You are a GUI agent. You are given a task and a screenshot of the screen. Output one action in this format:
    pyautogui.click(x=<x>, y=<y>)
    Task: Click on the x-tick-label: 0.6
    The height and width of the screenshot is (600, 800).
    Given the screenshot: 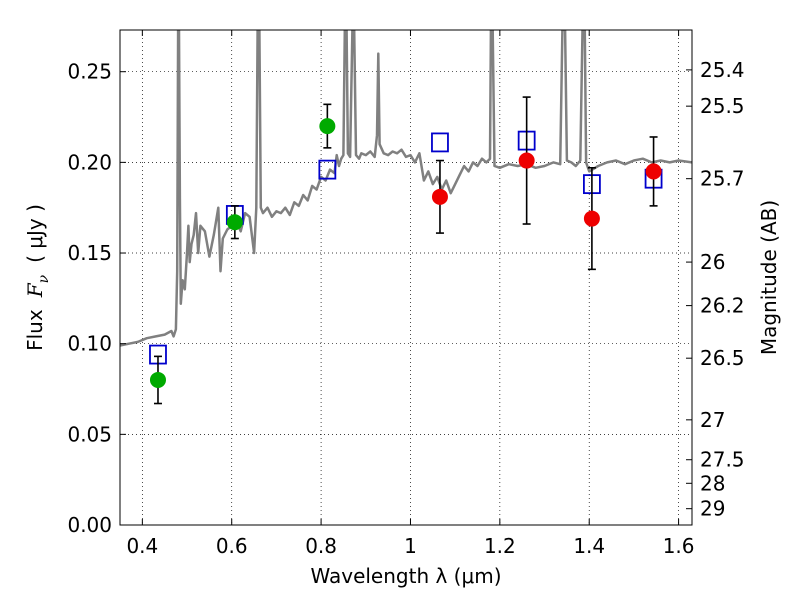 What is the action you would take?
    pyautogui.click(x=232, y=546)
    